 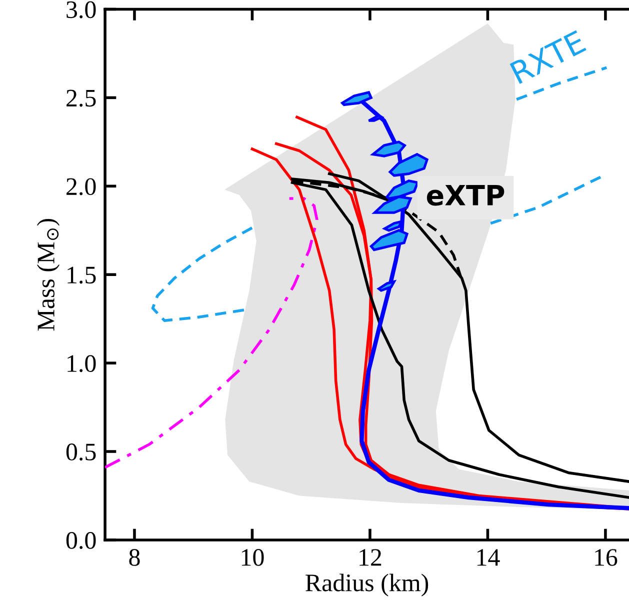 What do you see at coordinates (253, 557) in the screenshot?
I see `x-tick-label: 10` at bounding box center [253, 557].